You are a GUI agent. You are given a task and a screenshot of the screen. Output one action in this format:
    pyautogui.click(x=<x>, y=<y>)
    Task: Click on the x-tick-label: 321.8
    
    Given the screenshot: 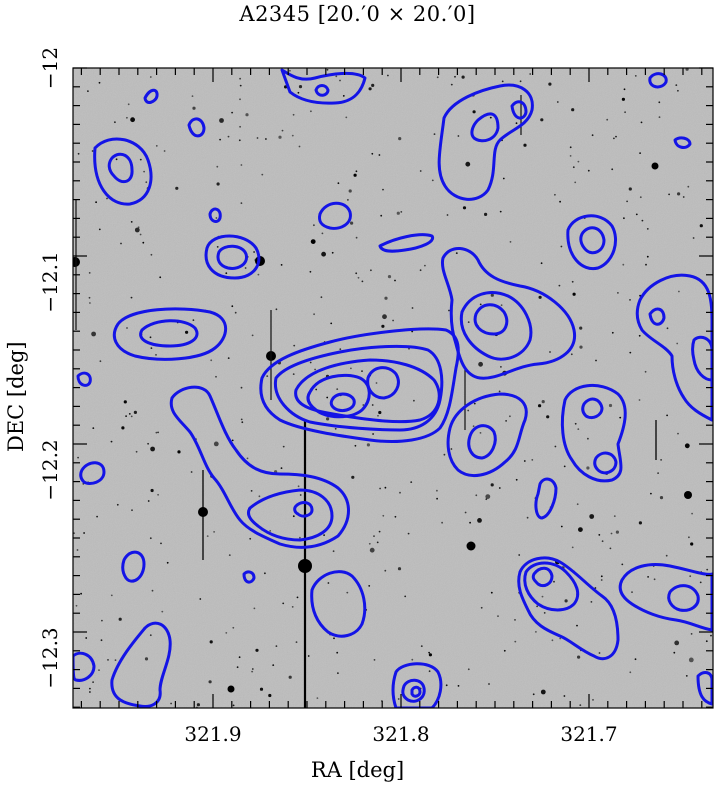 What is the action you would take?
    pyautogui.click(x=400, y=734)
    